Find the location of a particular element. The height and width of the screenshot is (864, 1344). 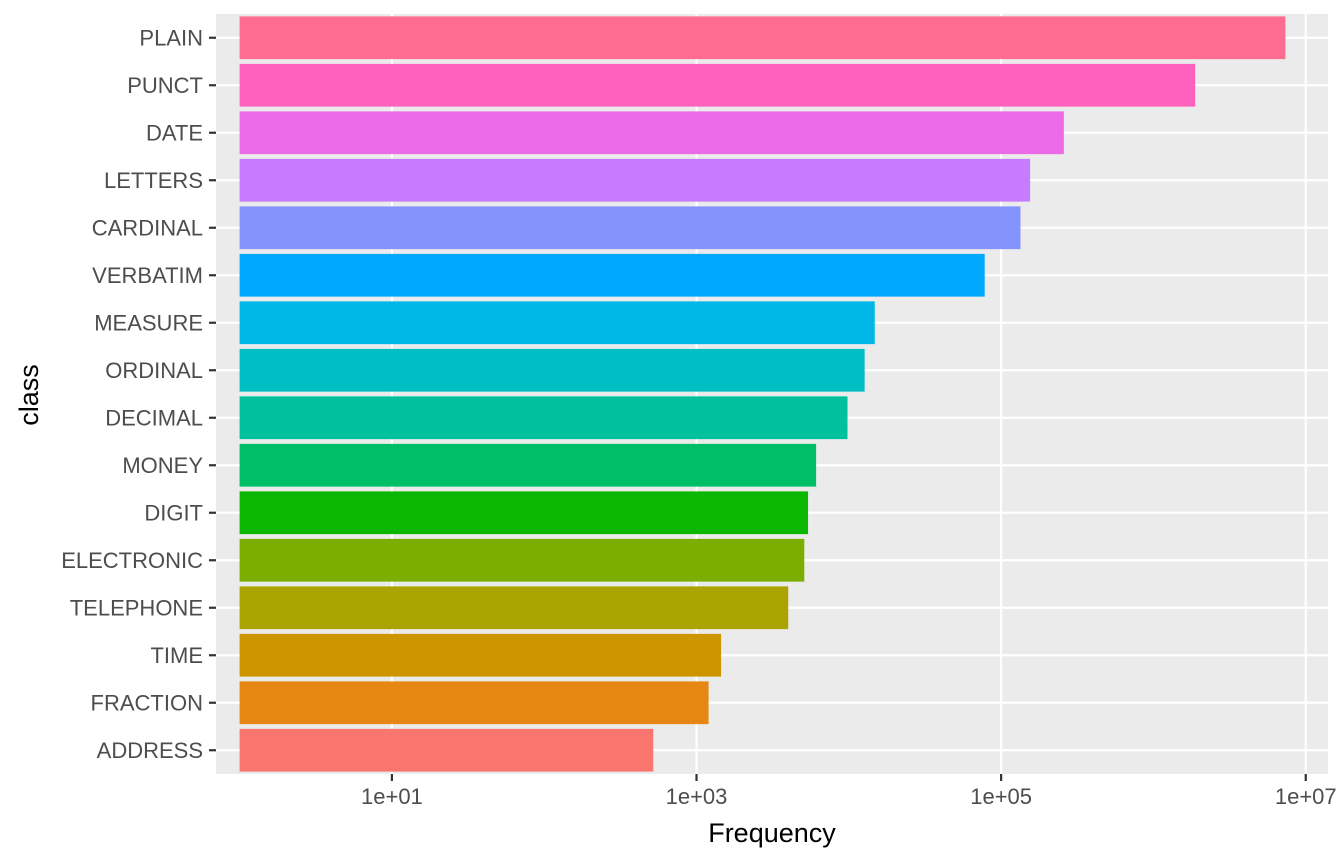

bar-ordinal is located at coordinates (552, 370).